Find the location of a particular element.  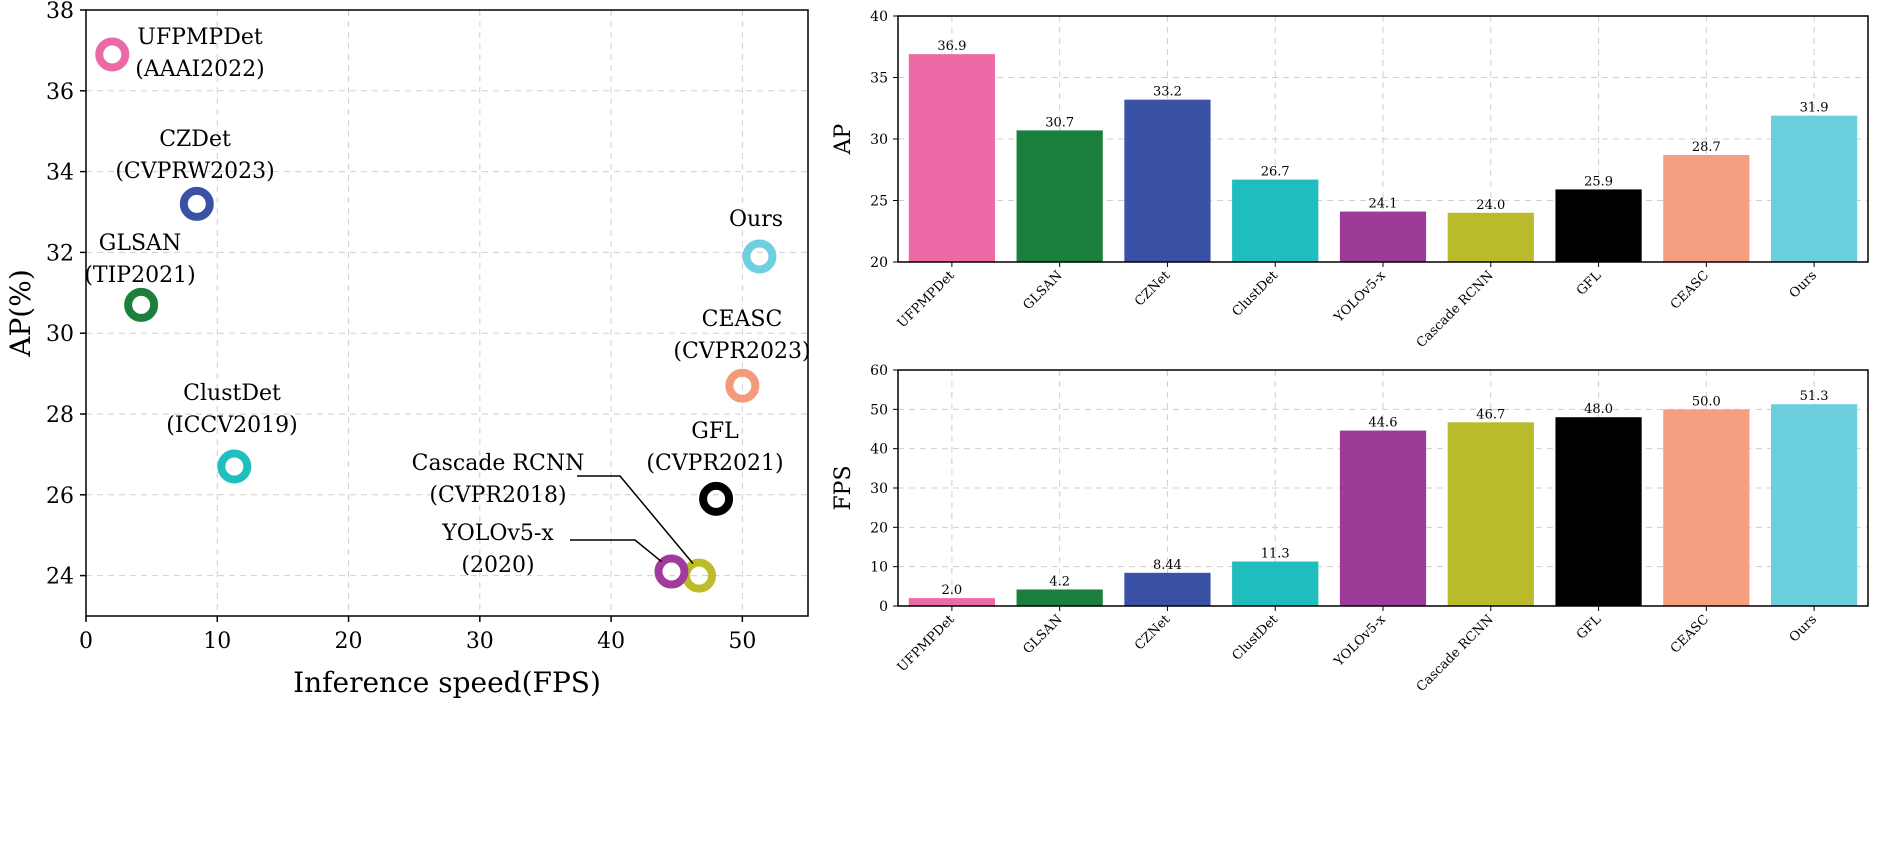

y-tick-label: 32 is located at coordinates (60, 253).